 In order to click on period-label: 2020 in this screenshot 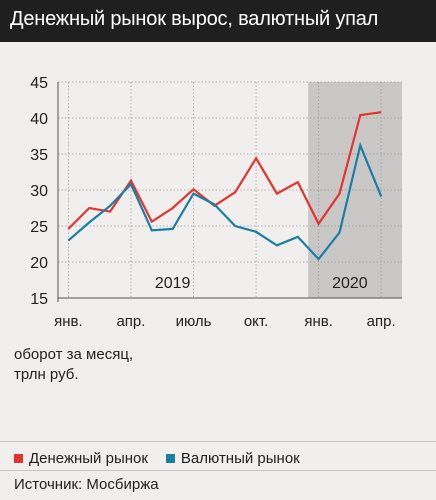, I will do `click(350, 283)`.